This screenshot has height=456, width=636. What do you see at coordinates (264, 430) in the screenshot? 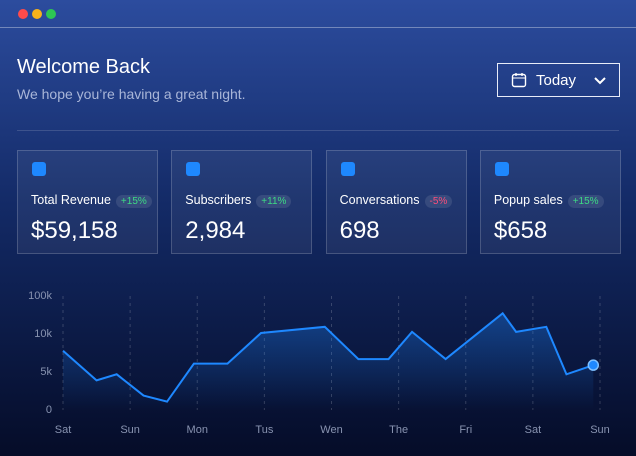
I see `x-tick-label: Tus` at bounding box center [264, 430].